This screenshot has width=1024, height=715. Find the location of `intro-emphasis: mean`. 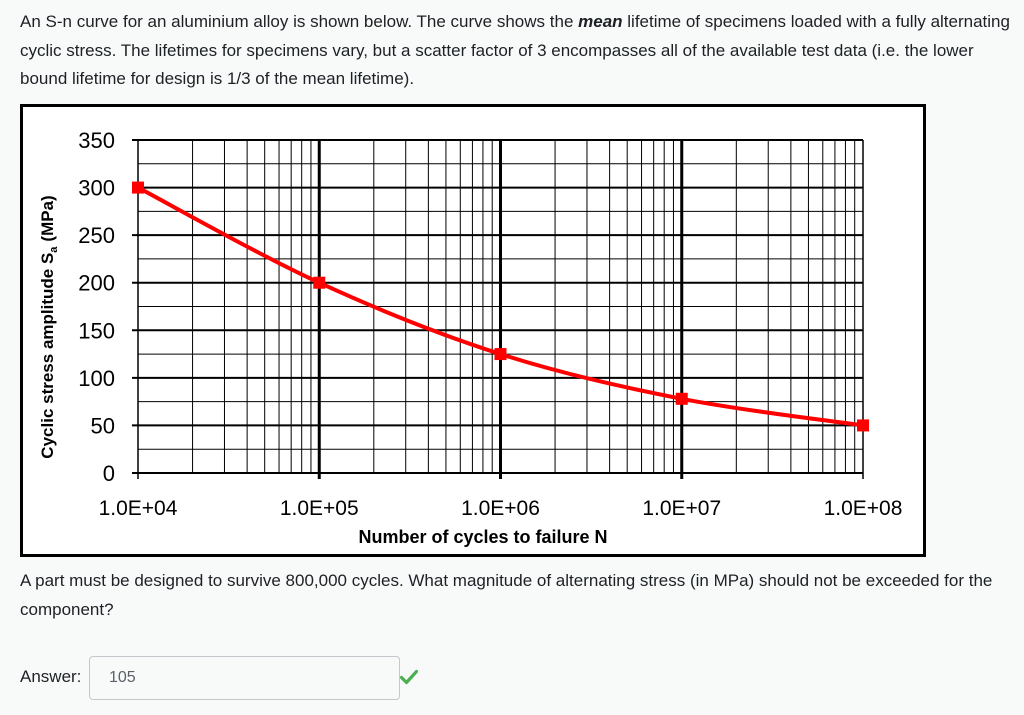

intro-emphasis: mean is located at coordinates (600, 21).